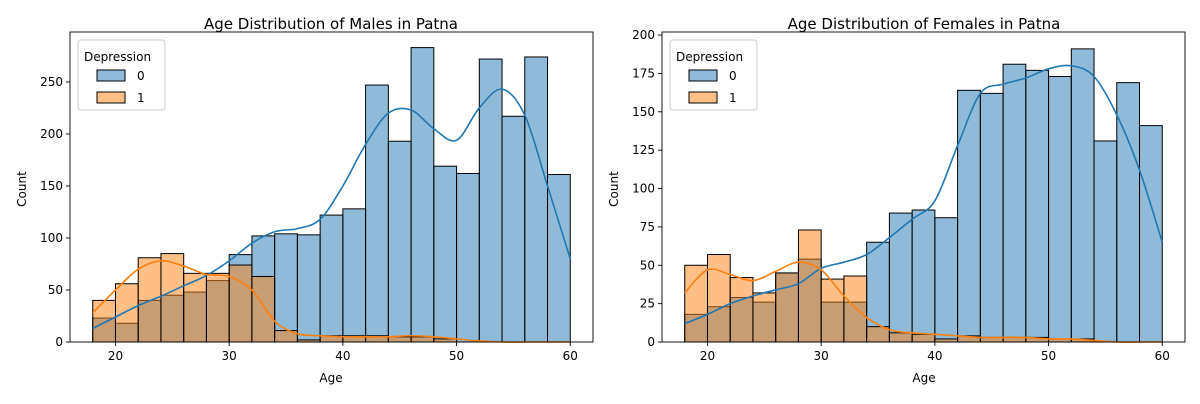 The image size is (1200, 404). What do you see at coordinates (331, 24) in the screenshot?
I see `chart-title: Age Distribution of Males in Patna` at bounding box center [331, 24].